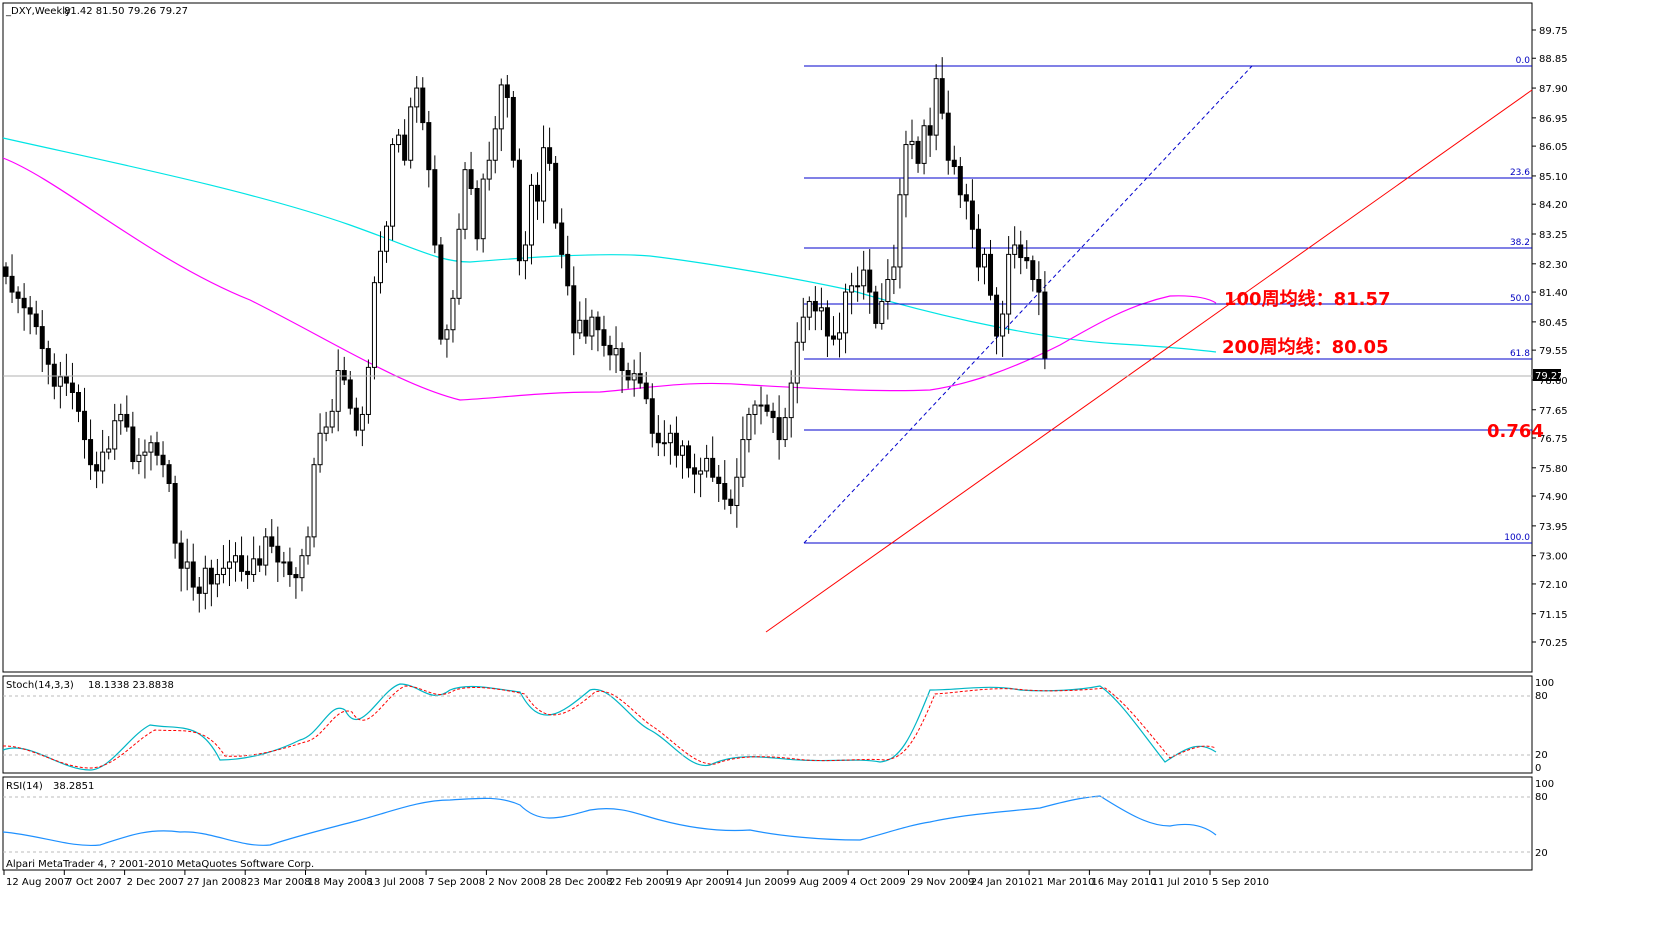 The width and height of the screenshot is (1674, 948). Describe the element at coordinates (760, 882) in the screenshot. I see `time-tick-label: 14 Jun 2009` at that location.